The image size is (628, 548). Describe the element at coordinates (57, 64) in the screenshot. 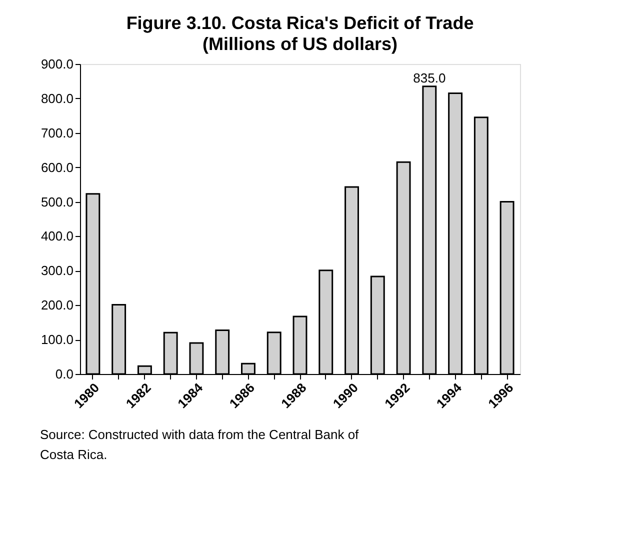

I see `y-tick-label: 900.0` at that location.